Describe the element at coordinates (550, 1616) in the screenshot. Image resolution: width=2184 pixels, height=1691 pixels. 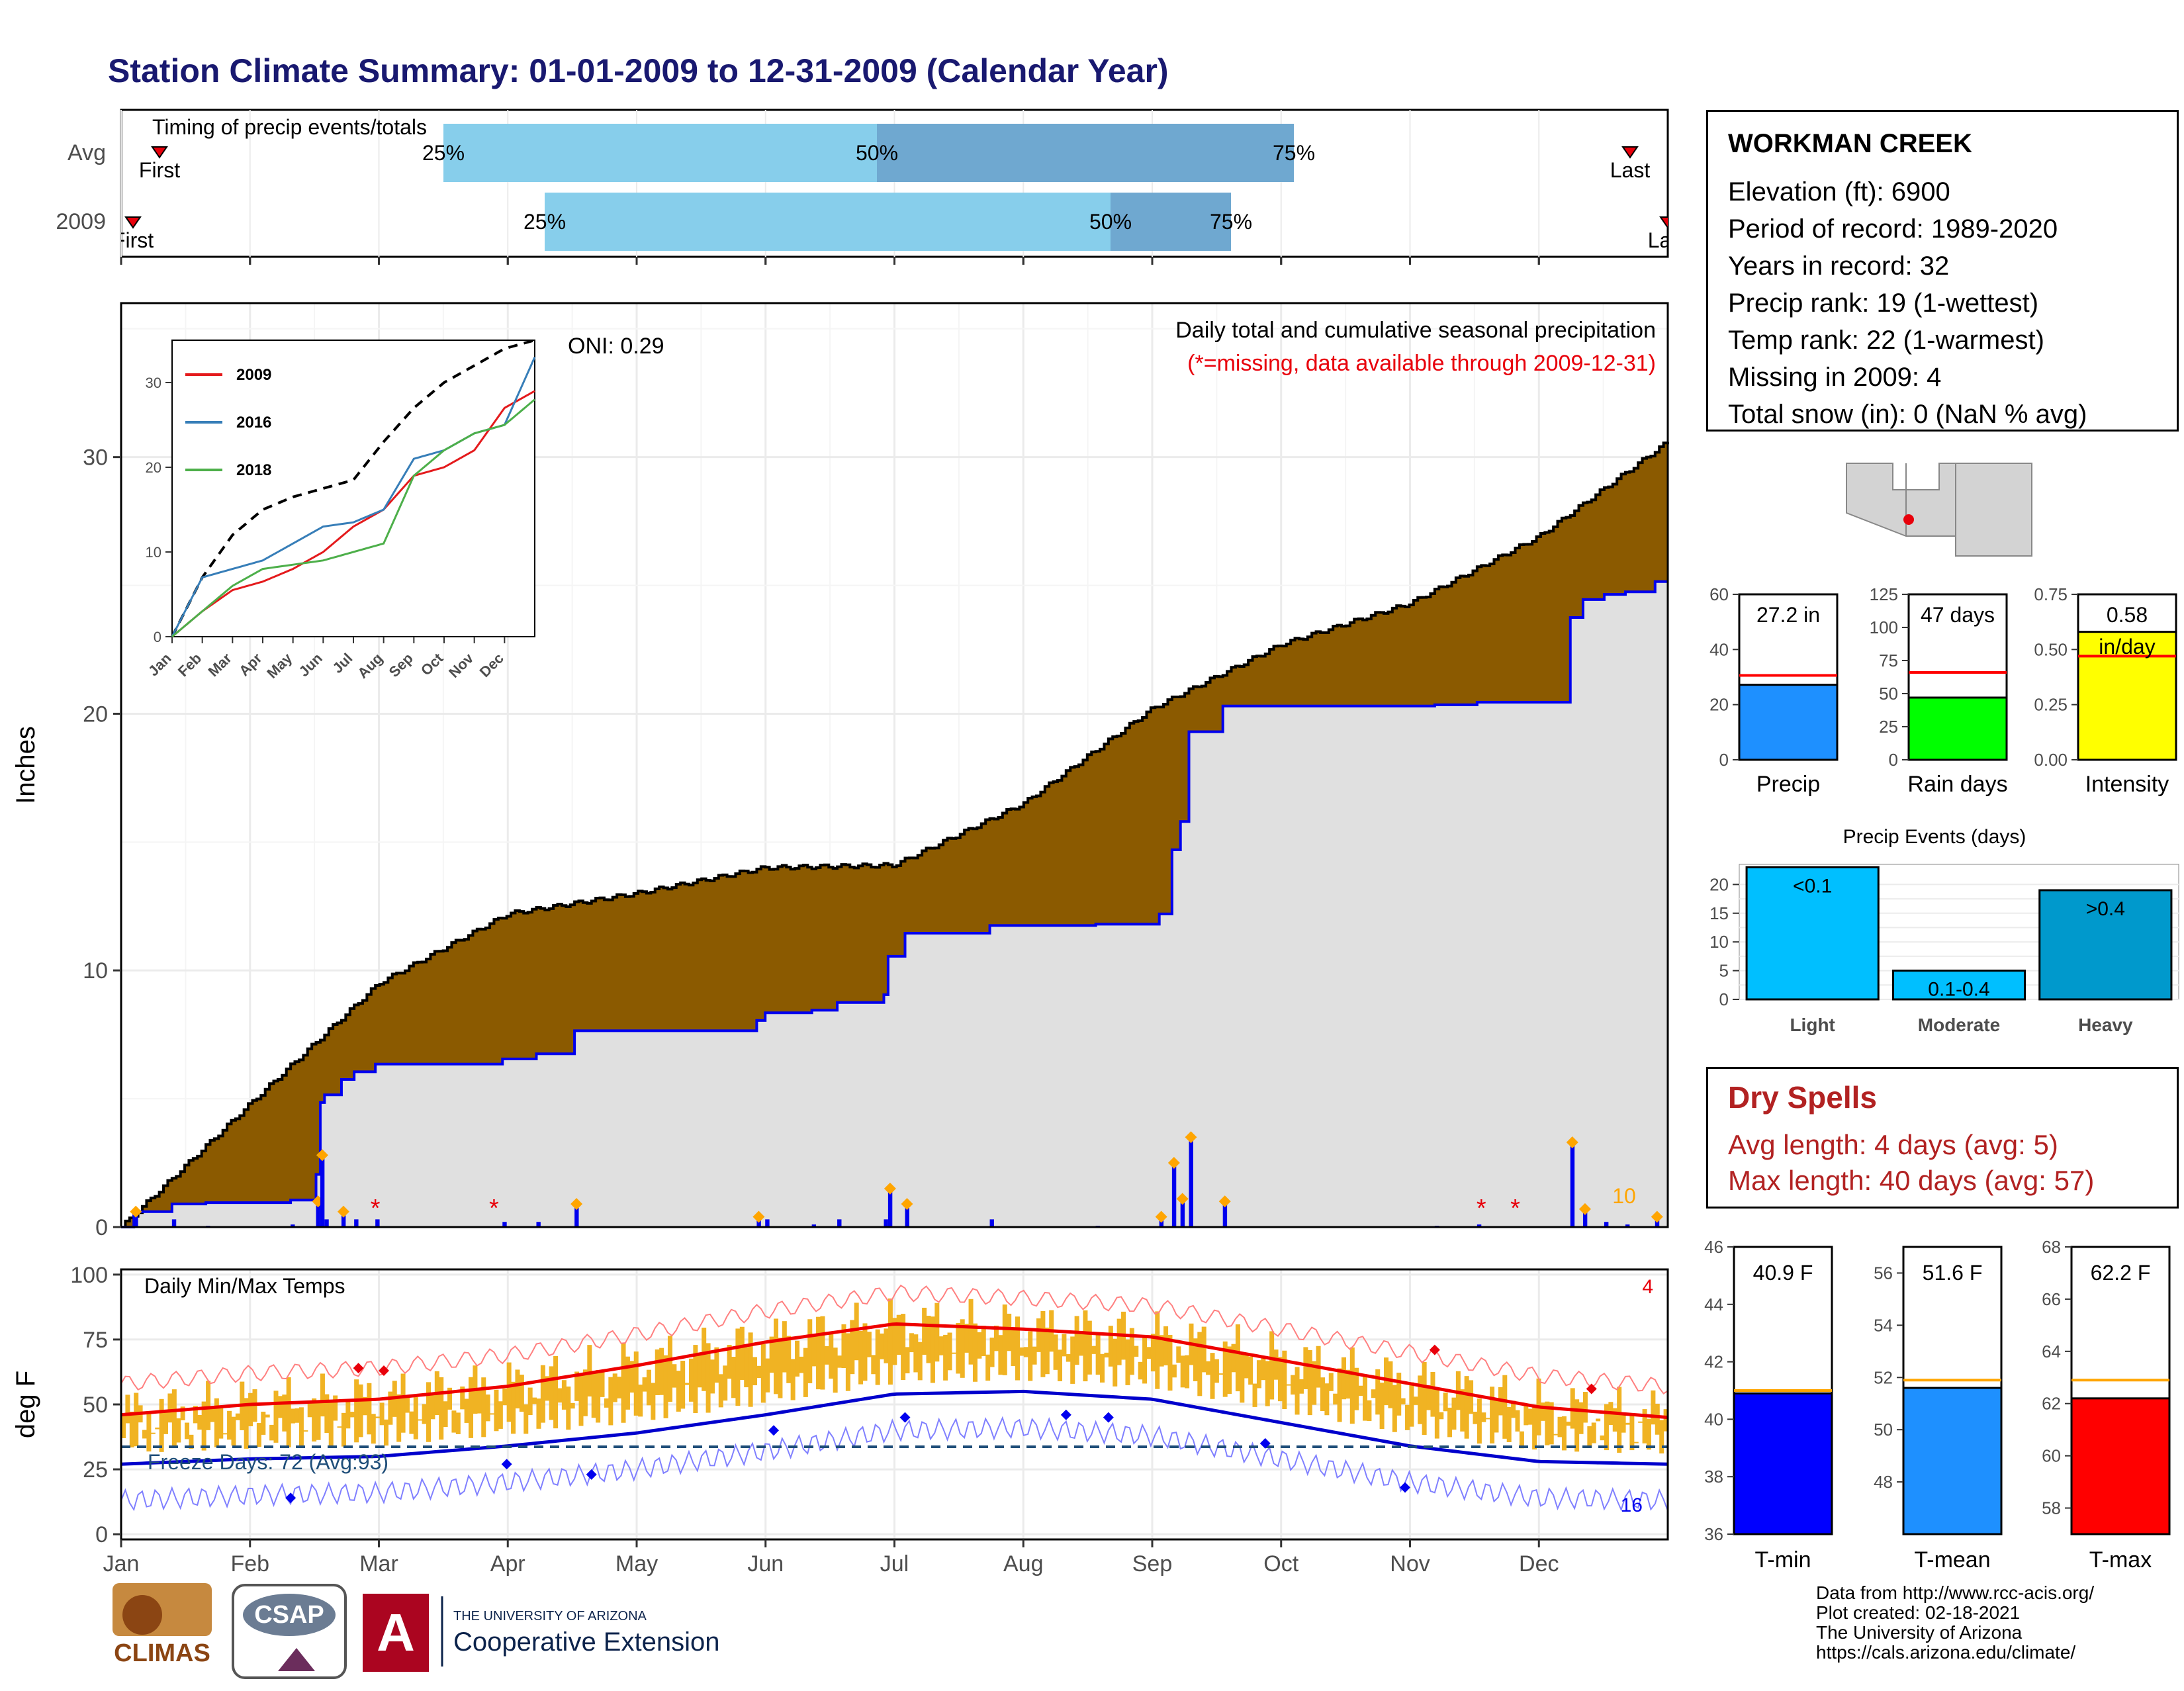
I see `ua-logo-small-text: THE UNIVERSITY OF ARIZONA` at that location.